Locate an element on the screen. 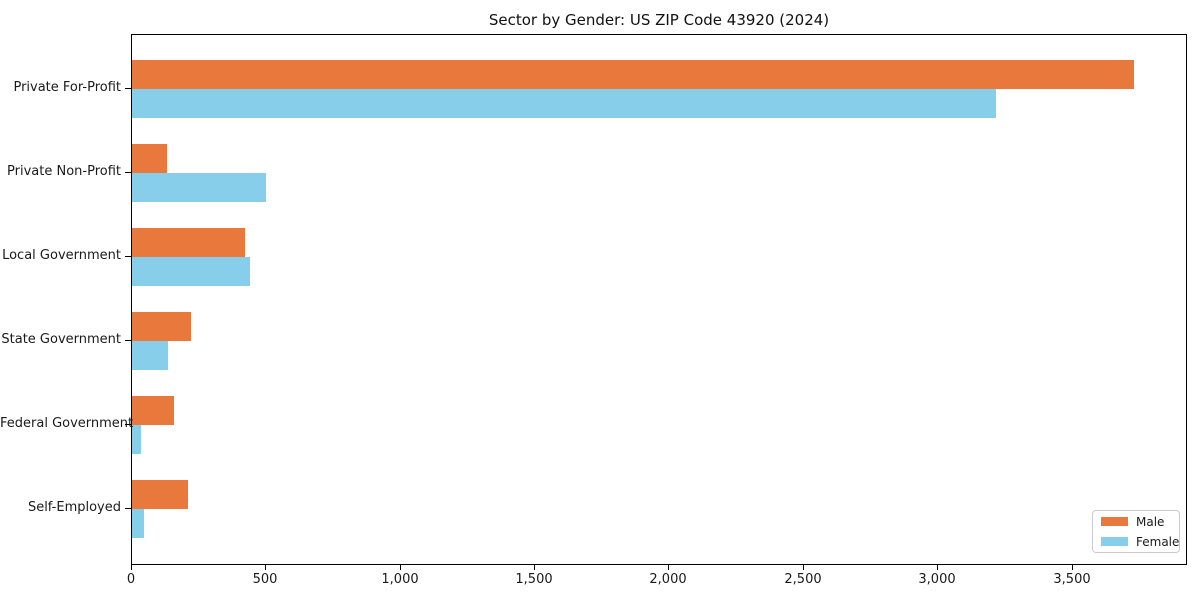 Image resolution: width=1200 pixels, height=600 pixels. x-axis-label: 500 is located at coordinates (265, 579).